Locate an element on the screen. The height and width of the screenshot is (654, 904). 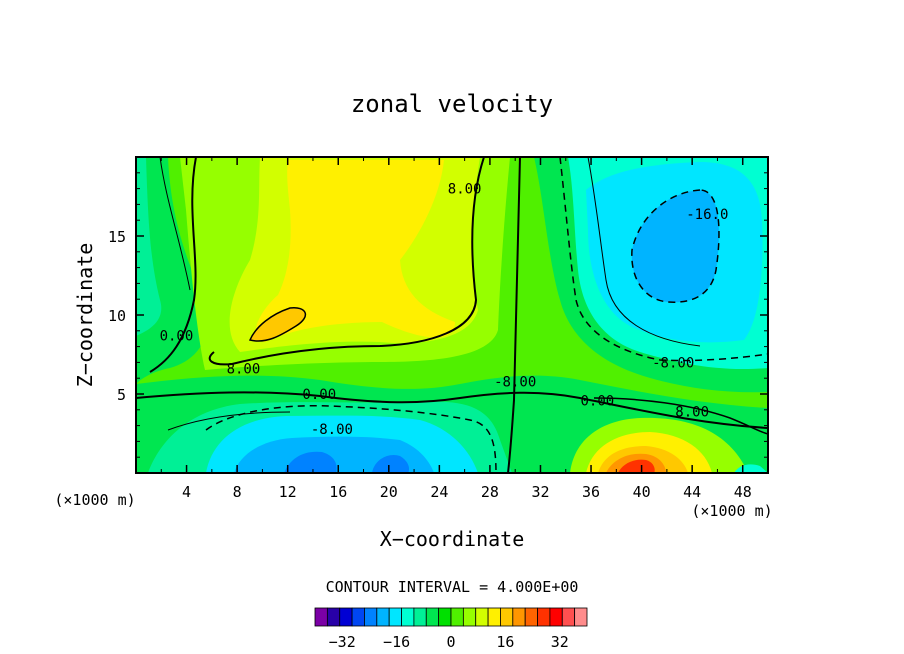
x-unit-left: (×1000 m) is located at coordinates (94, 500).